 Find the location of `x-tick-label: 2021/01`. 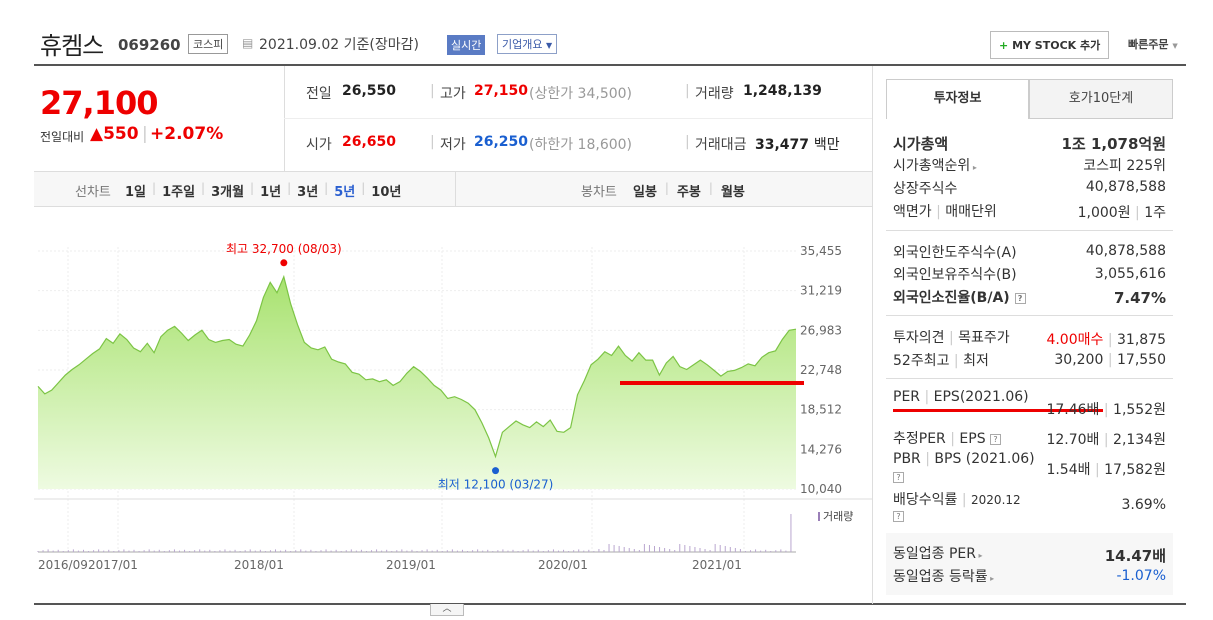

x-tick-label: 2021/01 is located at coordinates (717, 565).